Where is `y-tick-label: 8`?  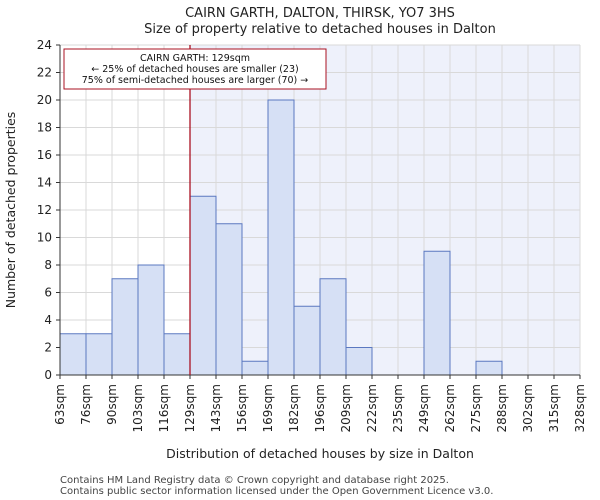 y-tick-label: 8 is located at coordinates (48, 265).